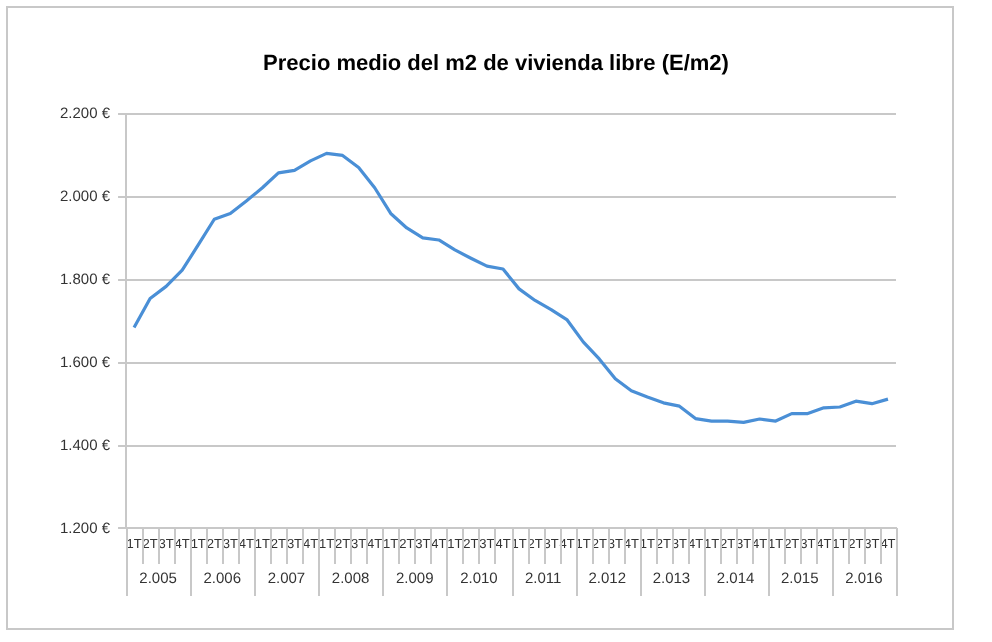 Image resolution: width=992 pixels, height=642 pixels. Describe the element at coordinates (496, 64) in the screenshot. I see `chart-title: Precio medio del m2 de vivienda libre (E/m2)` at that location.